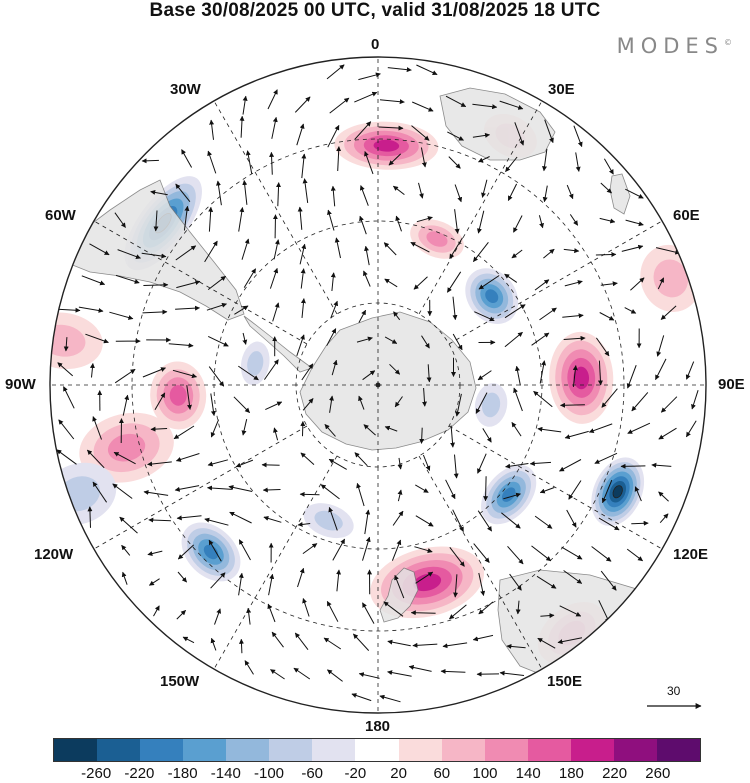 The width and height of the screenshot is (750, 783). What do you see at coordinates (555, 487) in the screenshot?
I see `meridian-line` at bounding box center [555, 487].